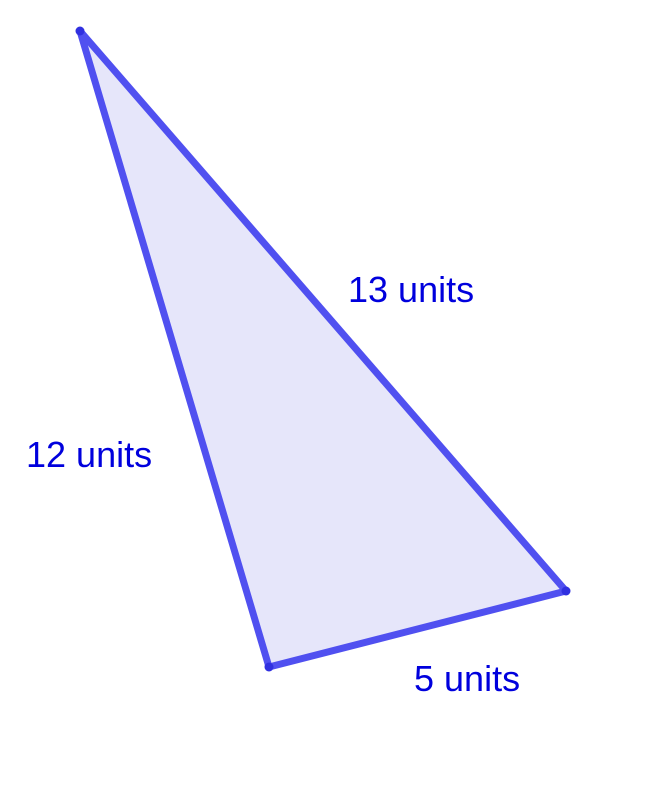  What do you see at coordinates (566, 591) in the screenshot?
I see `vertex-right` at bounding box center [566, 591].